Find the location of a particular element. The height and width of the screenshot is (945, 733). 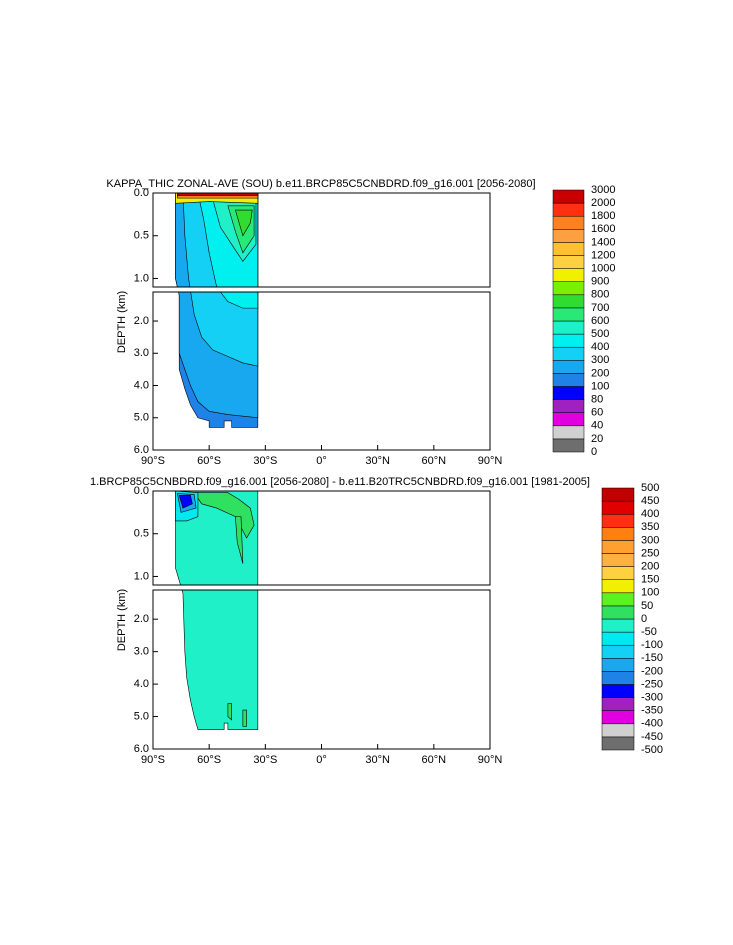

colorbar-label: 1600 is located at coordinates (603, 229).